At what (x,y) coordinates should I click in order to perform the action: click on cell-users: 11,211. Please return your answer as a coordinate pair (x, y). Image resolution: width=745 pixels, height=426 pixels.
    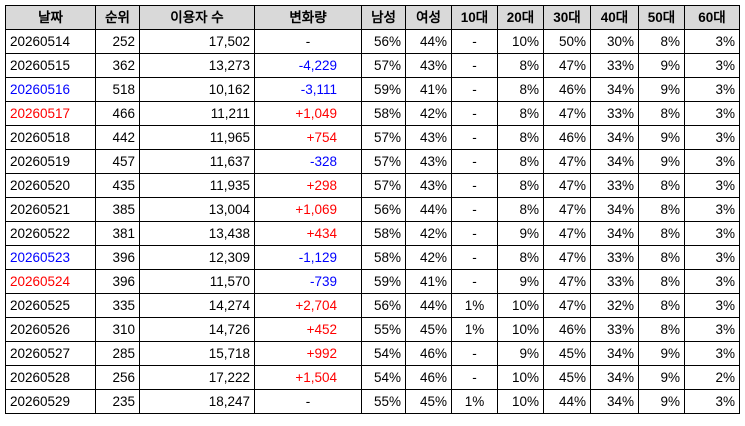
    Looking at the image, I should click on (197, 113).